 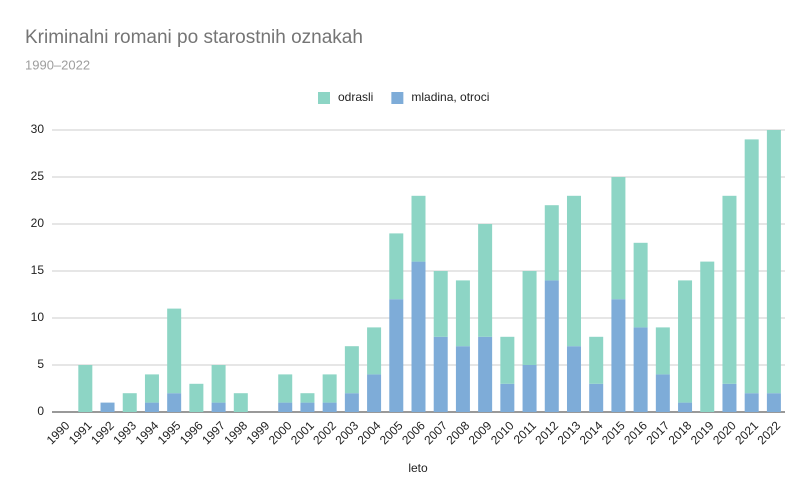 What do you see at coordinates (302, 432) in the screenshot?
I see `x-tick-label: 2001` at bounding box center [302, 432].